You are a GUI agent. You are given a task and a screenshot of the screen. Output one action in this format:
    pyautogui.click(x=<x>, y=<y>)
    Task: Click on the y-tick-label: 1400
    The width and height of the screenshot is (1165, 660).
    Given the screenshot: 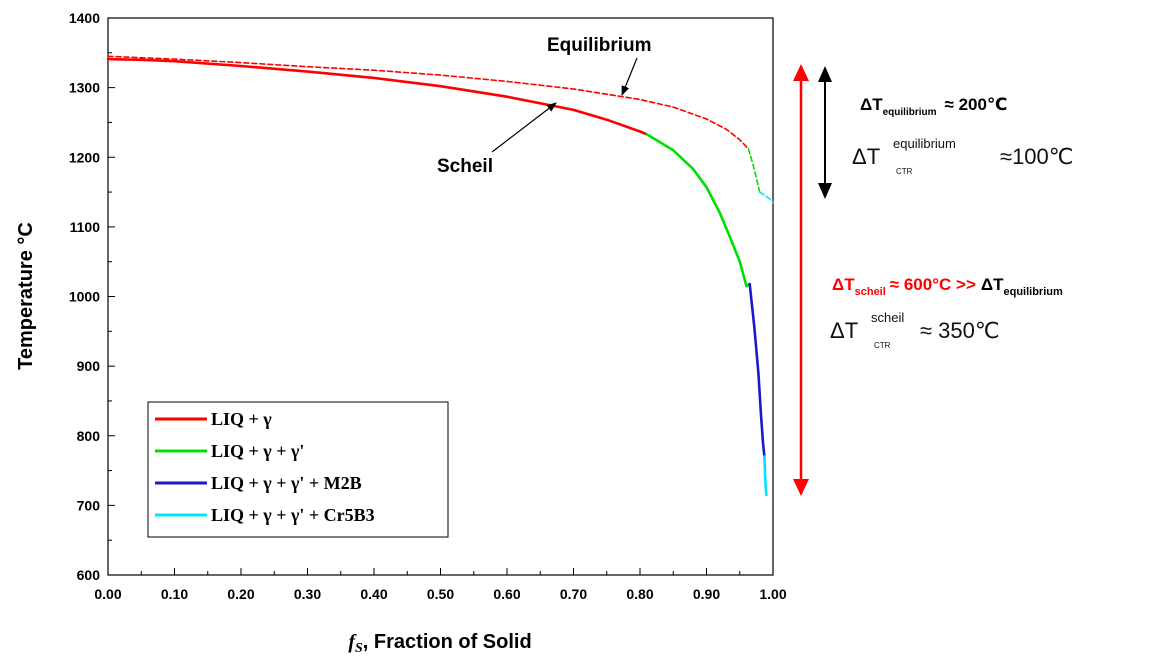 What is the action you would take?
    pyautogui.click(x=84, y=18)
    